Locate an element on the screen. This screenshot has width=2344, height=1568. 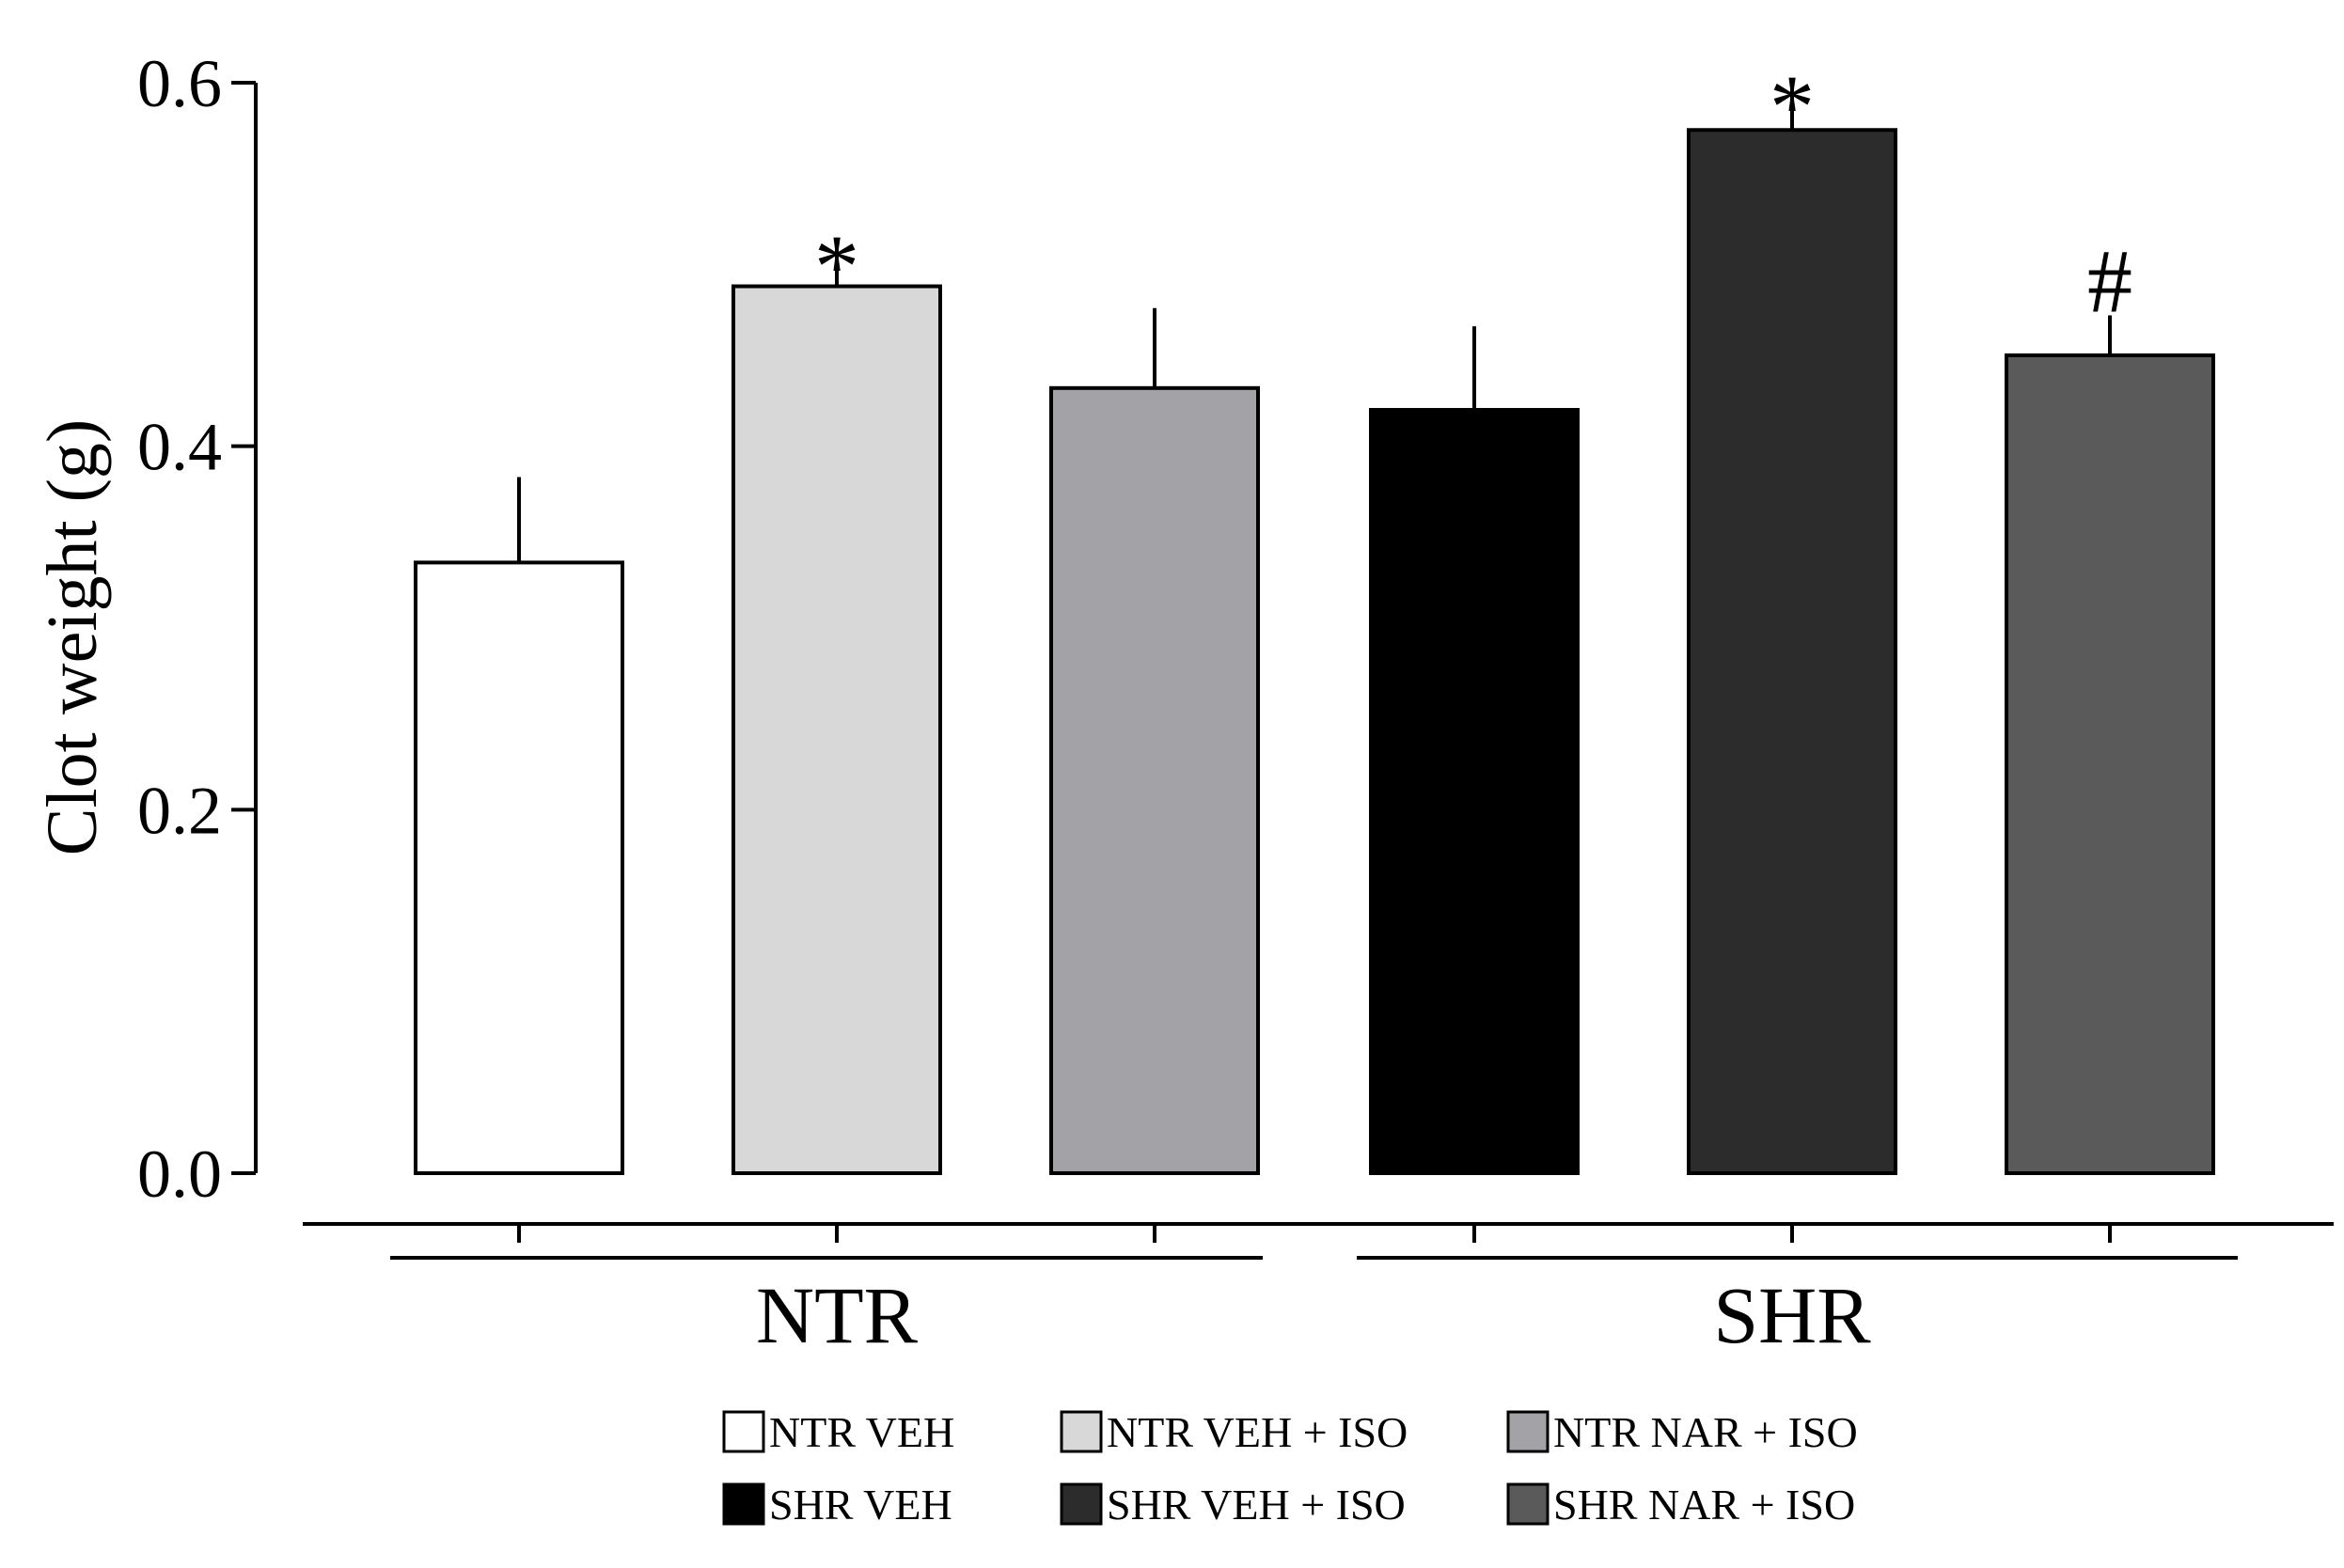
legend-label: NTR VEH + ISO is located at coordinates (1257, 1432).